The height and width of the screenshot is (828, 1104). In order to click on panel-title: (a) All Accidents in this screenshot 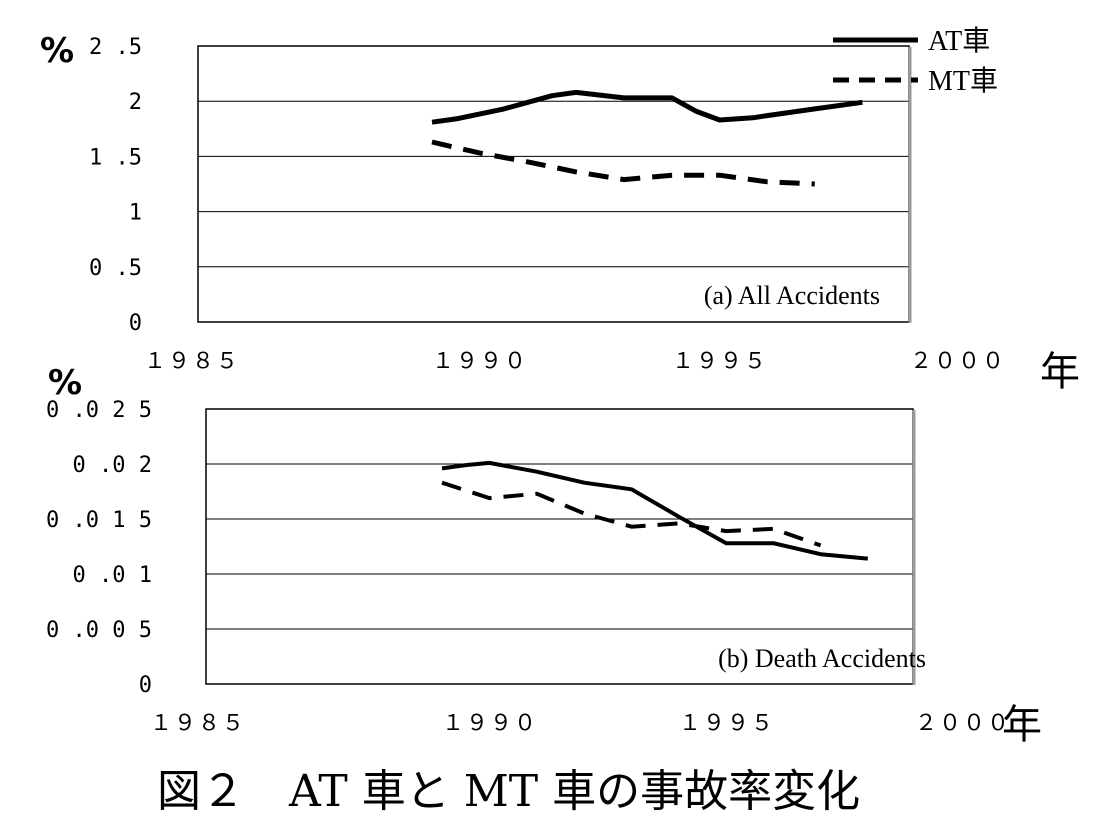, I will do `click(792, 295)`.